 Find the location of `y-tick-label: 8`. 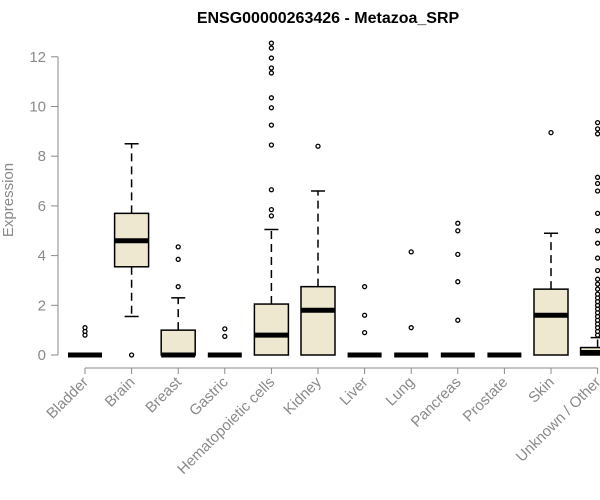

y-tick-label: 8 is located at coordinates (42, 156).